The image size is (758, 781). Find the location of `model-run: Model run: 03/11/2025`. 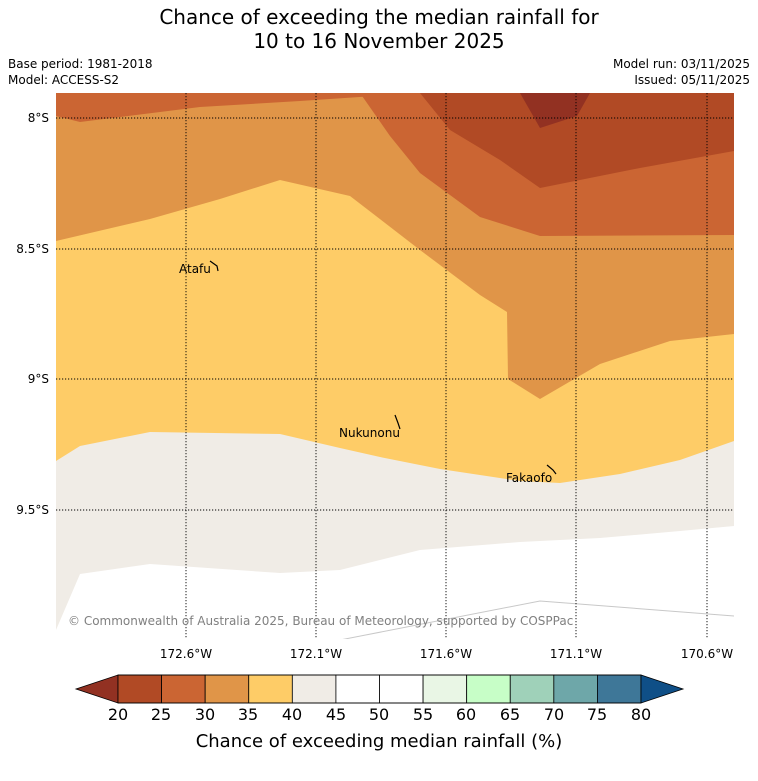

model-run: Model run: 03/11/2025 is located at coordinates (681, 64).